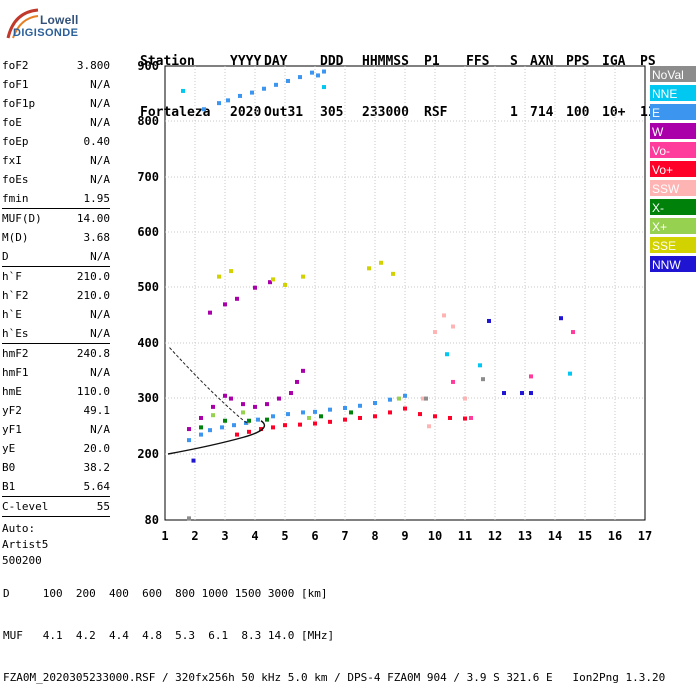 The width and height of the screenshot is (700, 699). Describe the element at coordinates (46, 33) in the screenshot. I see `logo-text-digisonde: DIGISONDE` at that location.